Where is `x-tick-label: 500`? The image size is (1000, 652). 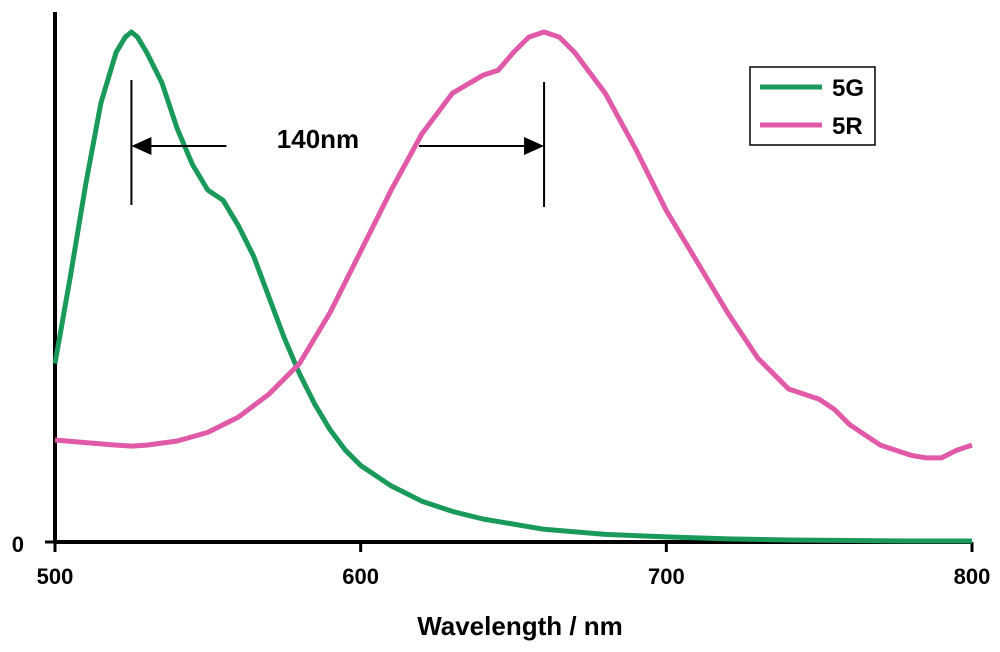 x-tick-label: 500 is located at coordinates (55, 576).